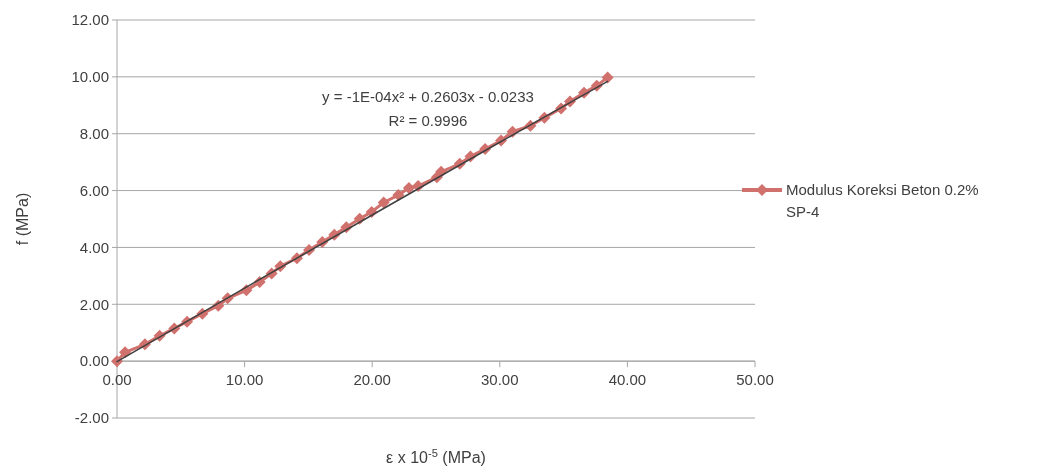 The height and width of the screenshot is (473, 1041). Describe the element at coordinates (627, 380) in the screenshot. I see `x-tick-label: 40.00` at that location.